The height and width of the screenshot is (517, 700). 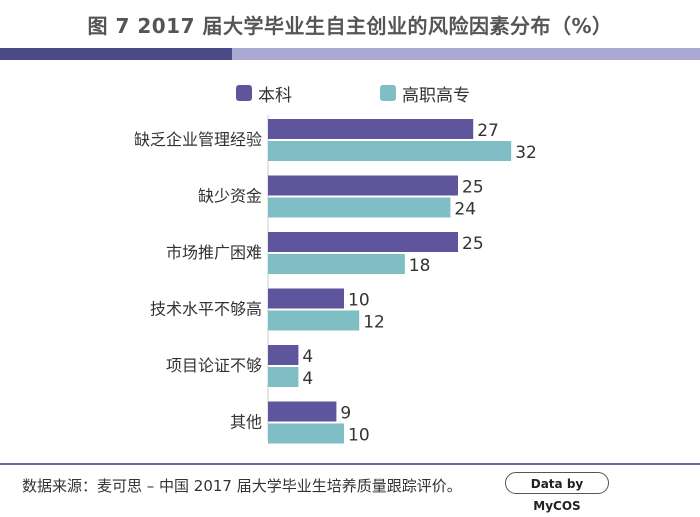 I want to click on data-label-vocational: 10, so click(x=359, y=436).